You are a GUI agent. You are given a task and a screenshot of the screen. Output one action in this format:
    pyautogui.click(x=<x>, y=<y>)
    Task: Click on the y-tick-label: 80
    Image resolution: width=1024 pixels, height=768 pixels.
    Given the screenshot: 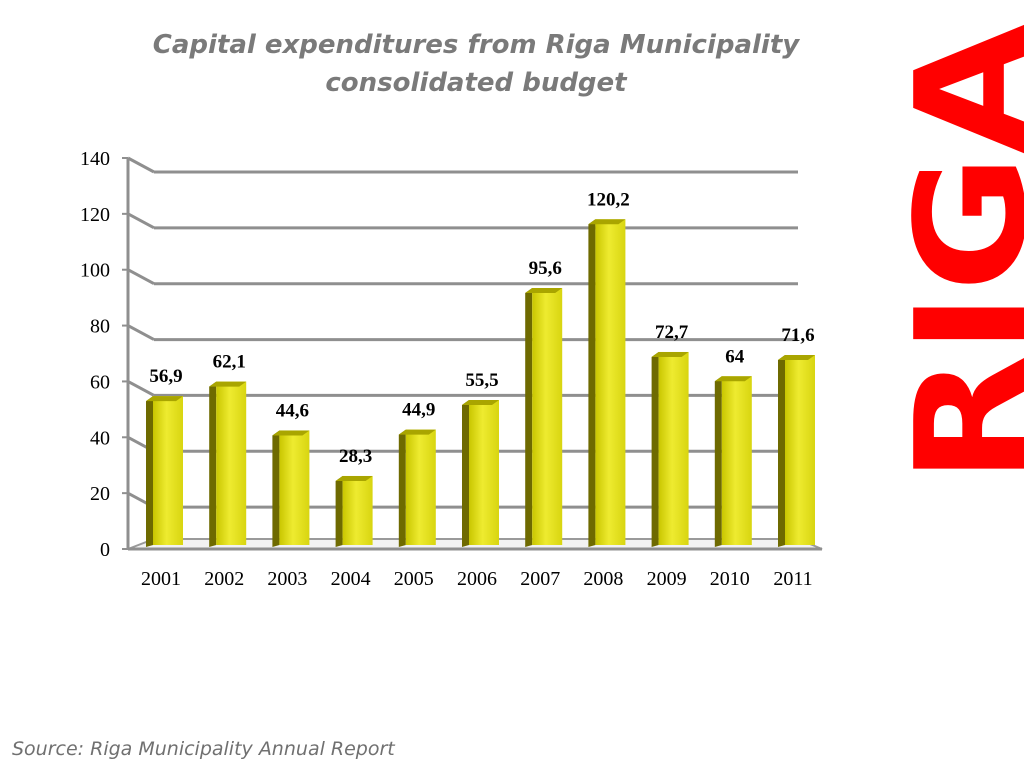 What is the action you would take?
    pyautogui.click(x=100, y=327)
    